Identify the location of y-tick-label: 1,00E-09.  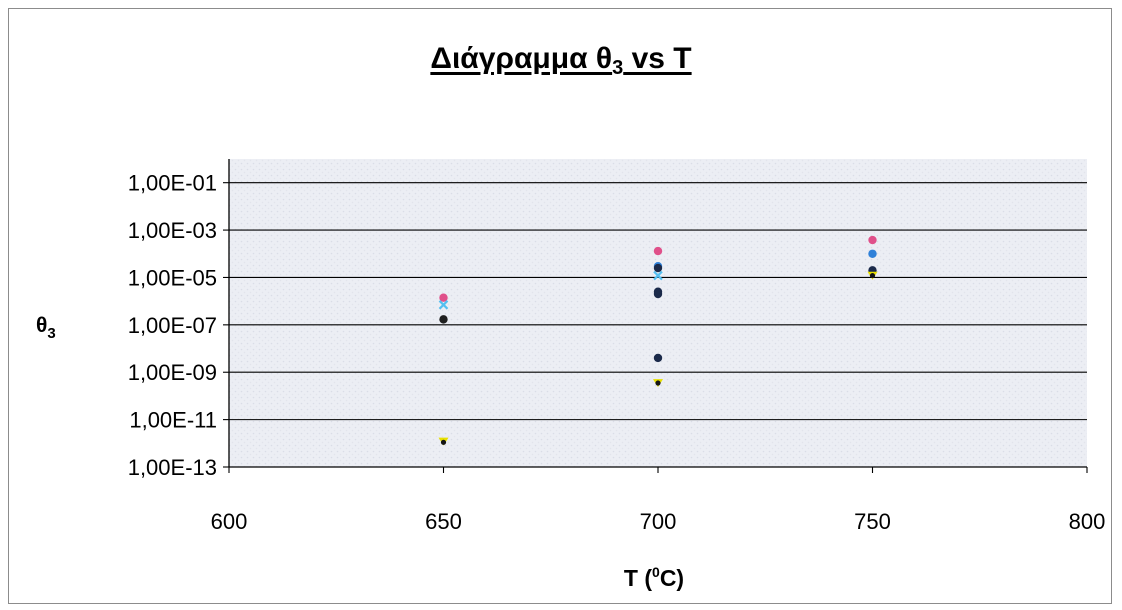
(172, 372).